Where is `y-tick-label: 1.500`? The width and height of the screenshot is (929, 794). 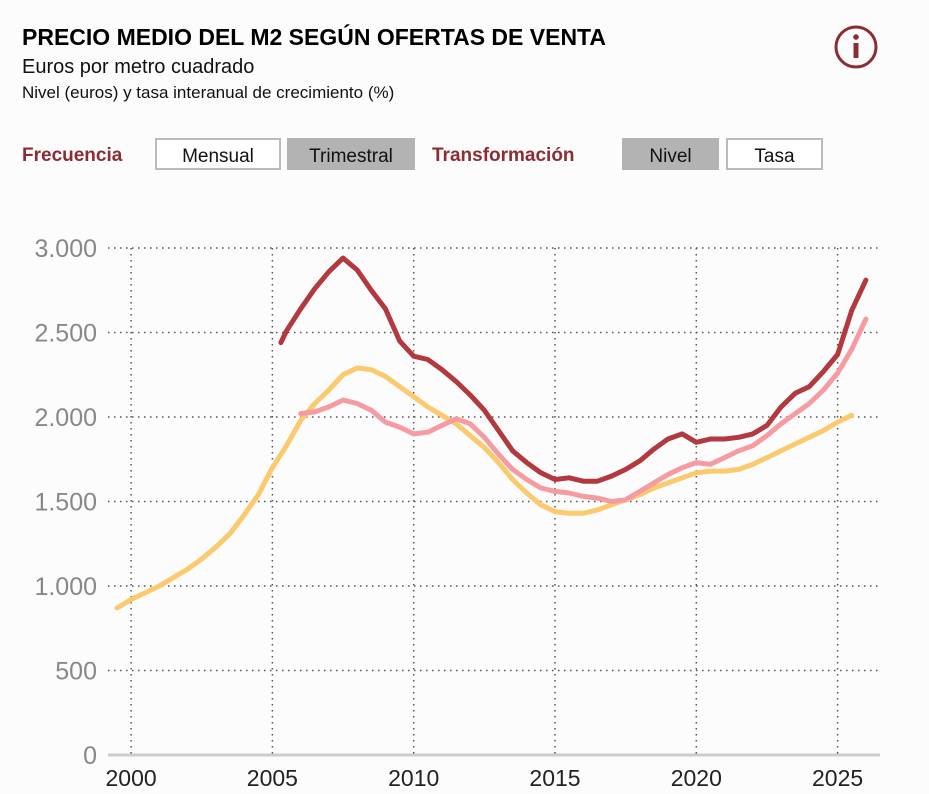
y-tick-label: 1.500 is located at coordinates (65, 503).